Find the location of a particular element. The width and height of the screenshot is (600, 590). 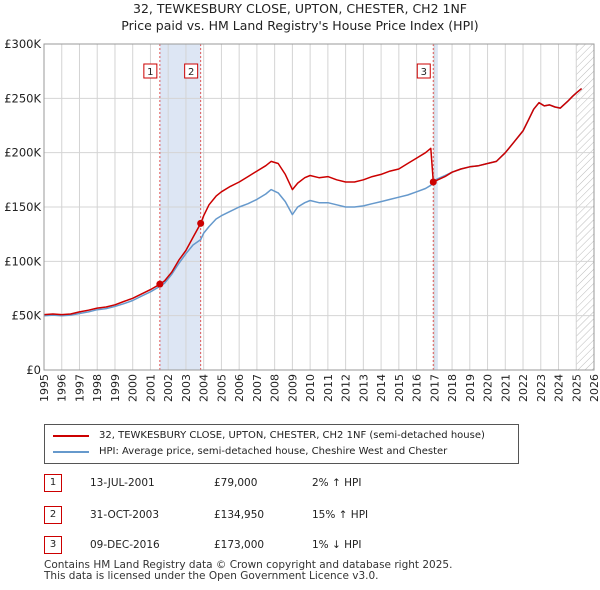

y-tick-label: £50K is located at coordinates (27, 316).